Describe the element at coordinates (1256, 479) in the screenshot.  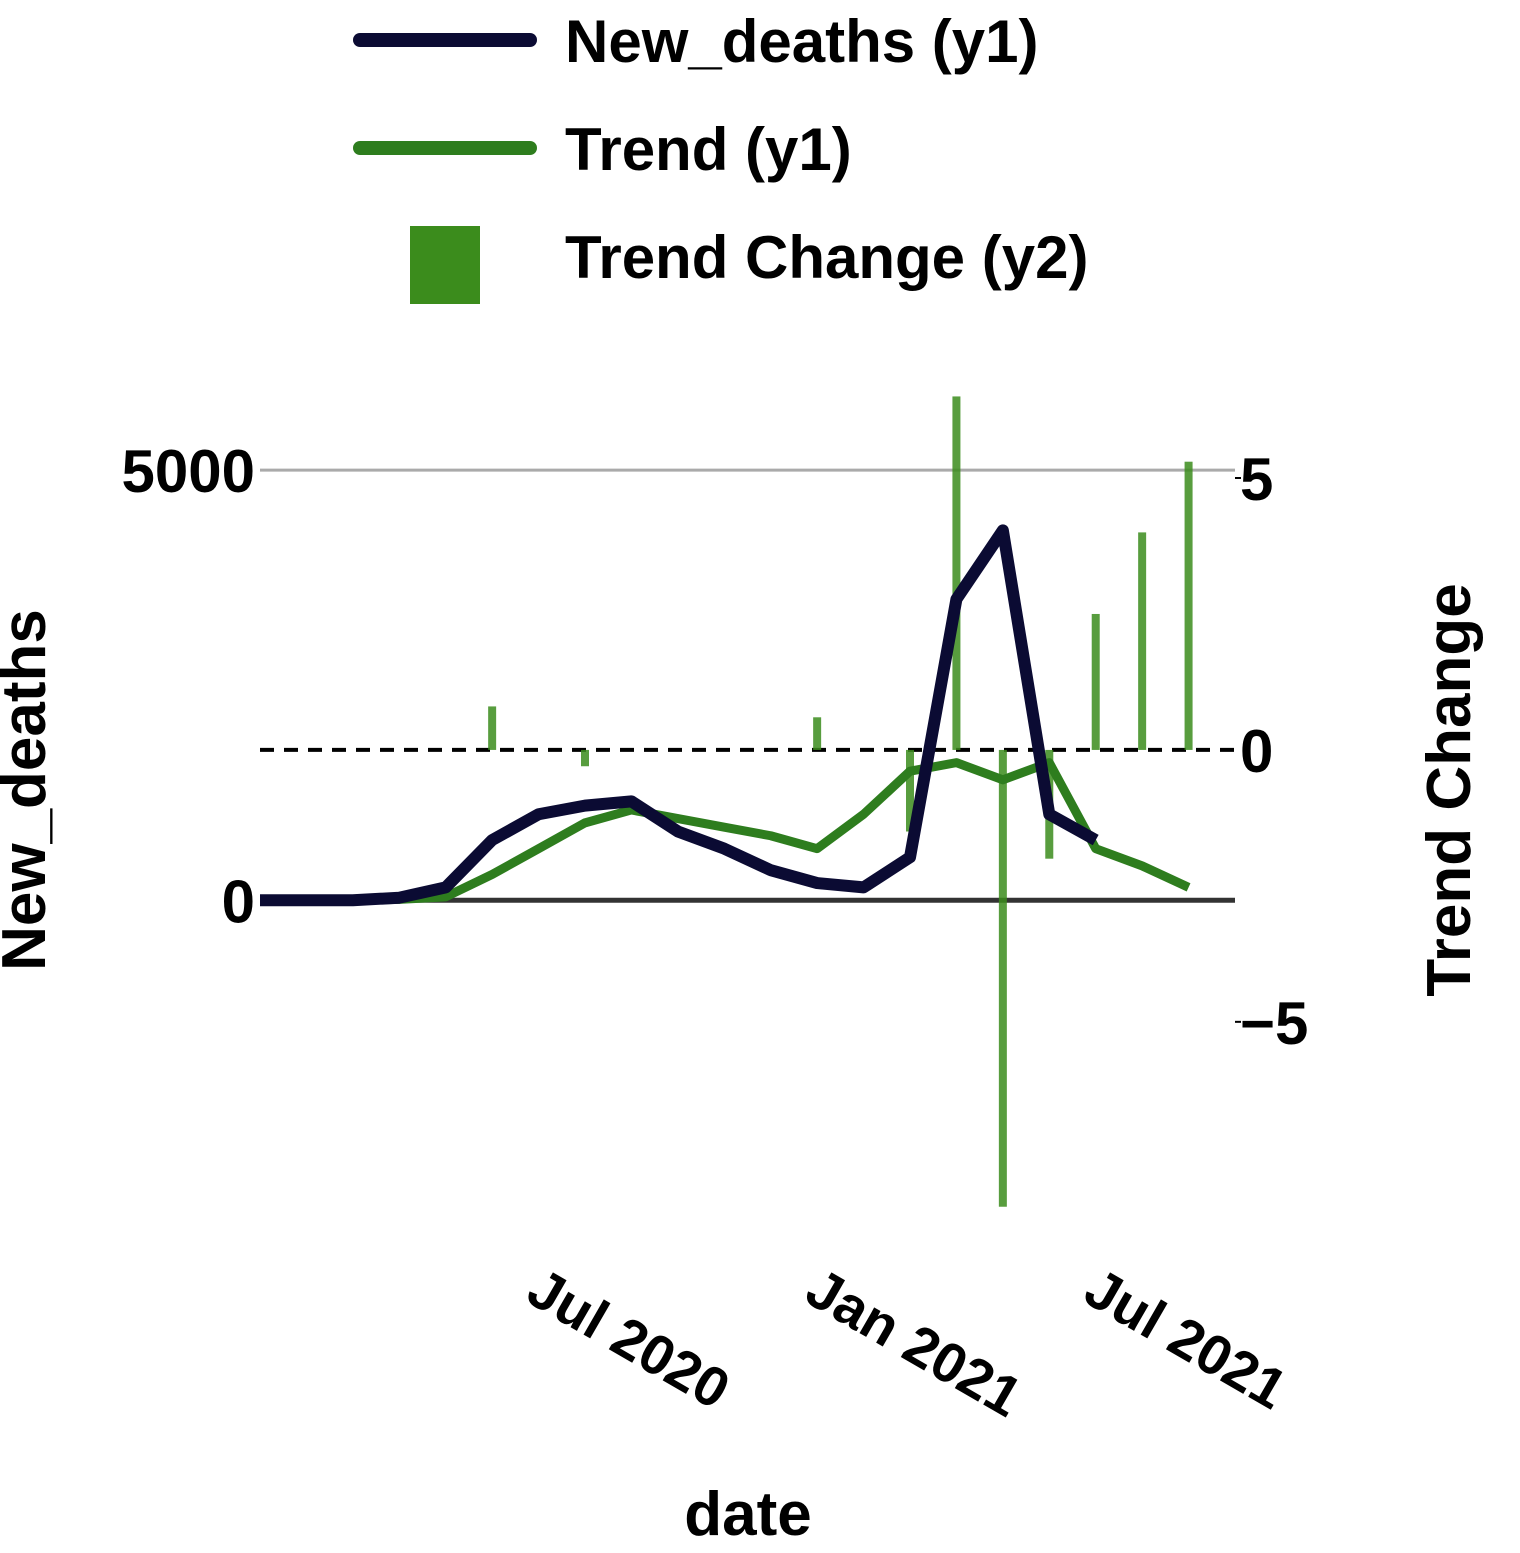
I see `y2-tick-label: 5` at that location.